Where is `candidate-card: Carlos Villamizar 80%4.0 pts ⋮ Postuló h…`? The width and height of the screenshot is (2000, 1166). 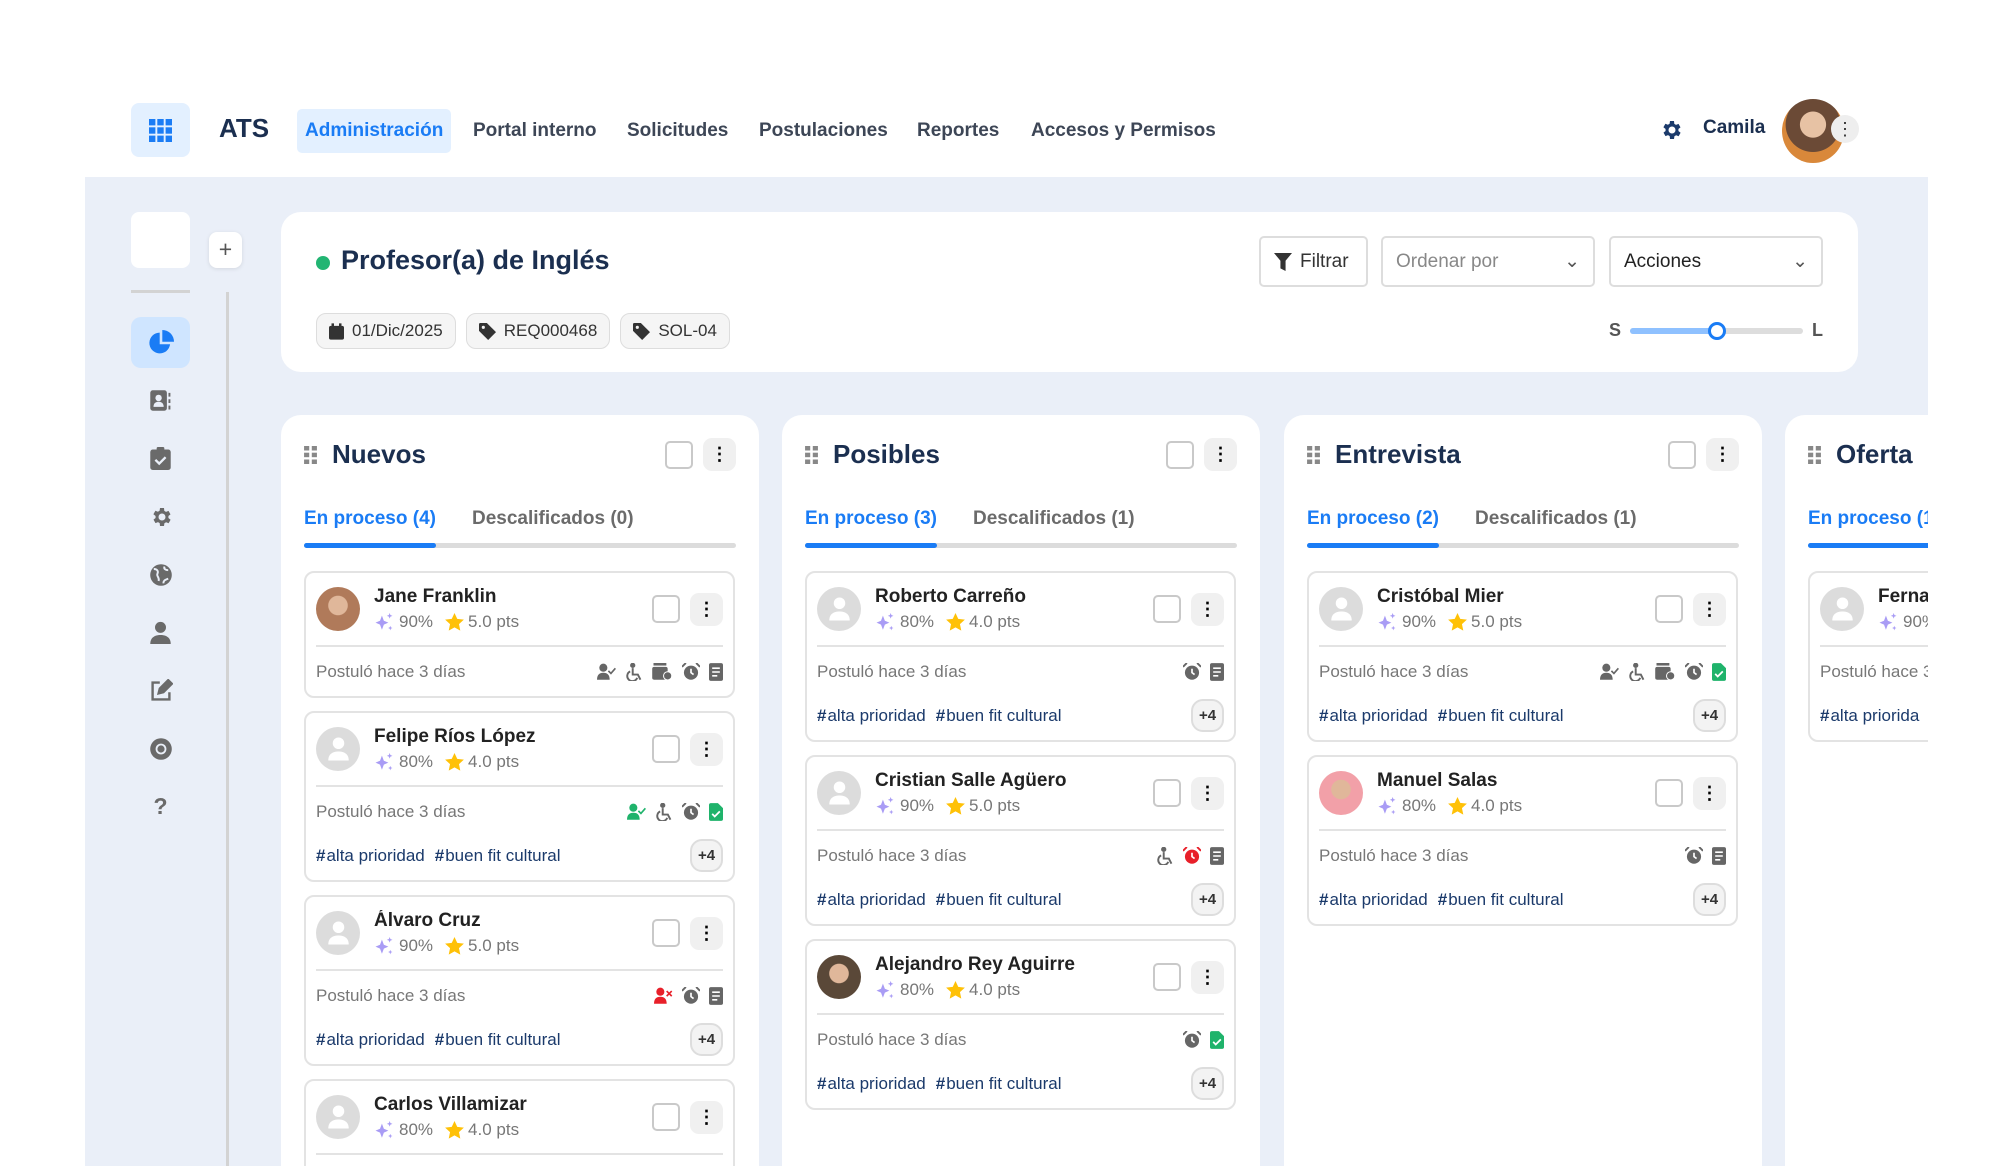
candidate-card: Carlos Villamizar 80%4.0 pts ⋮ Postuló h… is located at coordinates (519, 1122).